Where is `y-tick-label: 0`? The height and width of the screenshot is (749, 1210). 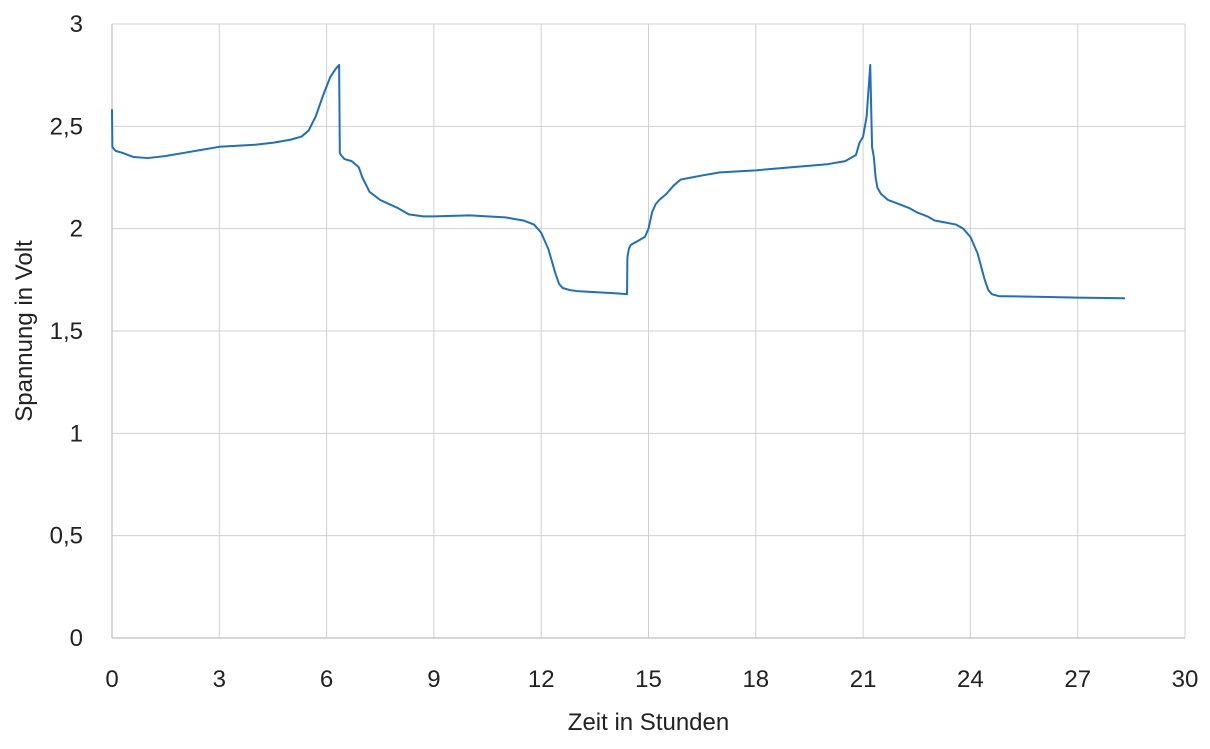 y-tick-label: 0 is located at coordinates (76, 638).